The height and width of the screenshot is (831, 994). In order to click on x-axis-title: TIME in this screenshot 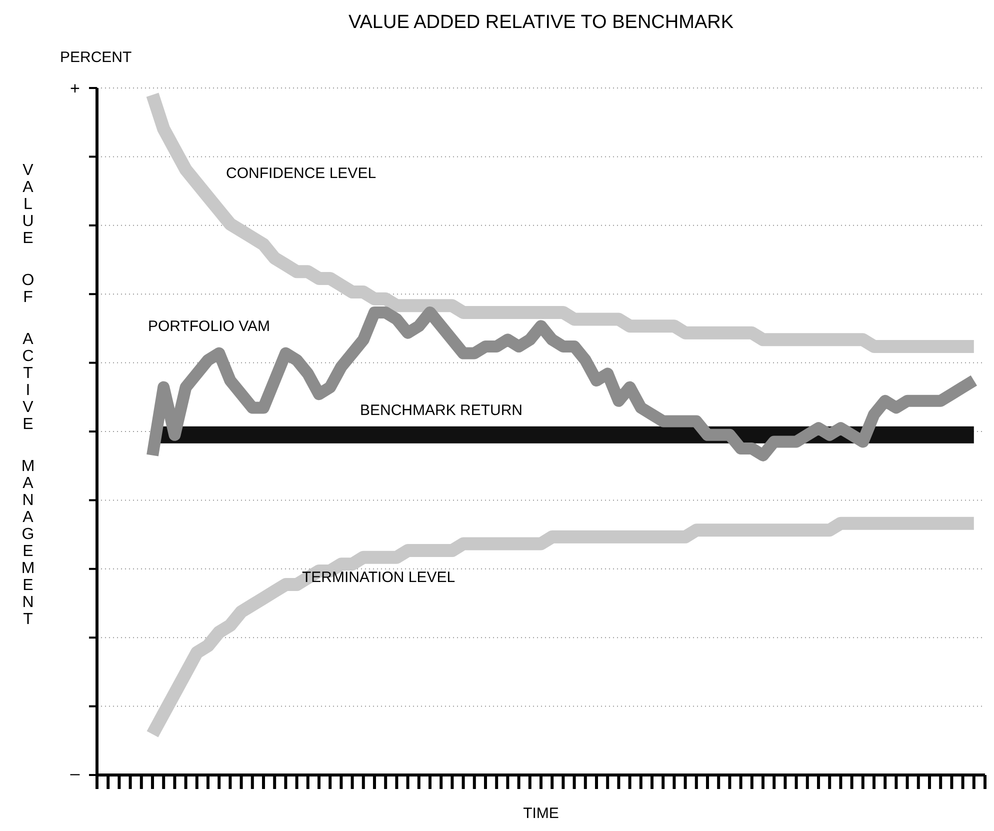, I will do `click(541, 813)`.